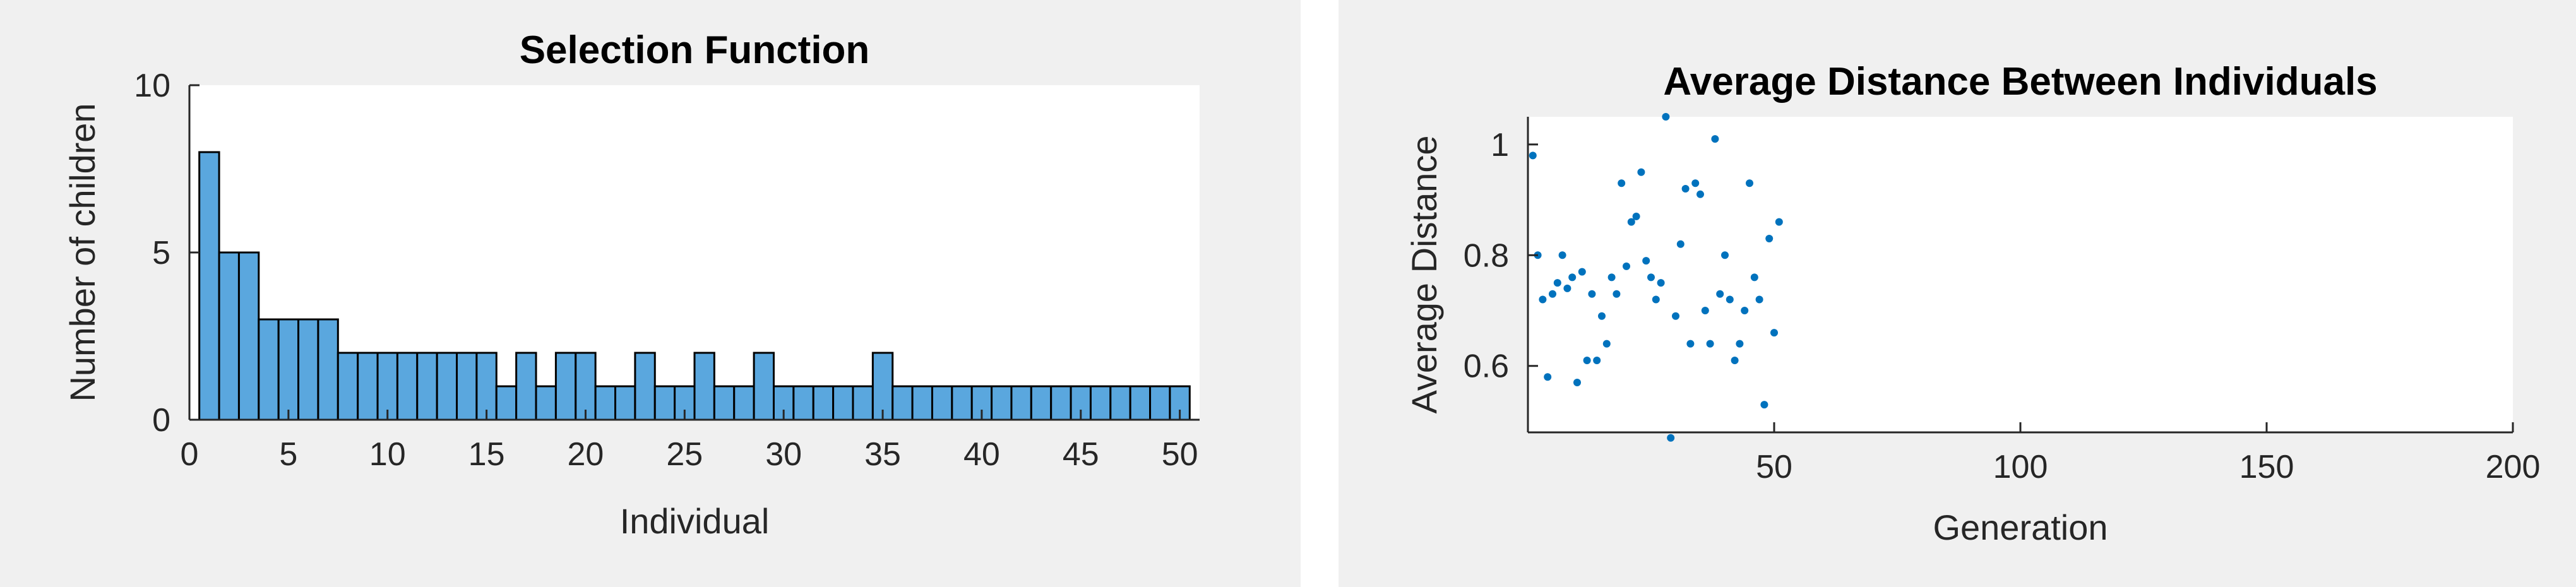 This screenshot has height=587, width=2576. I want to click on x-axis-label: Generation, so click(2020, 527).